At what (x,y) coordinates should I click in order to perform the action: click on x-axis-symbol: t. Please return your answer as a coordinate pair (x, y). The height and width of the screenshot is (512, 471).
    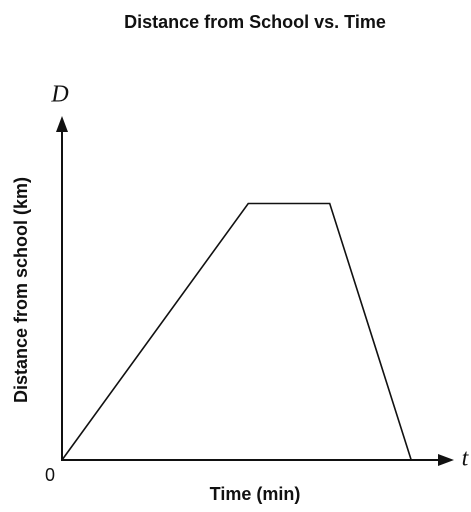
    Looking at the image, I should click on (466, 459).